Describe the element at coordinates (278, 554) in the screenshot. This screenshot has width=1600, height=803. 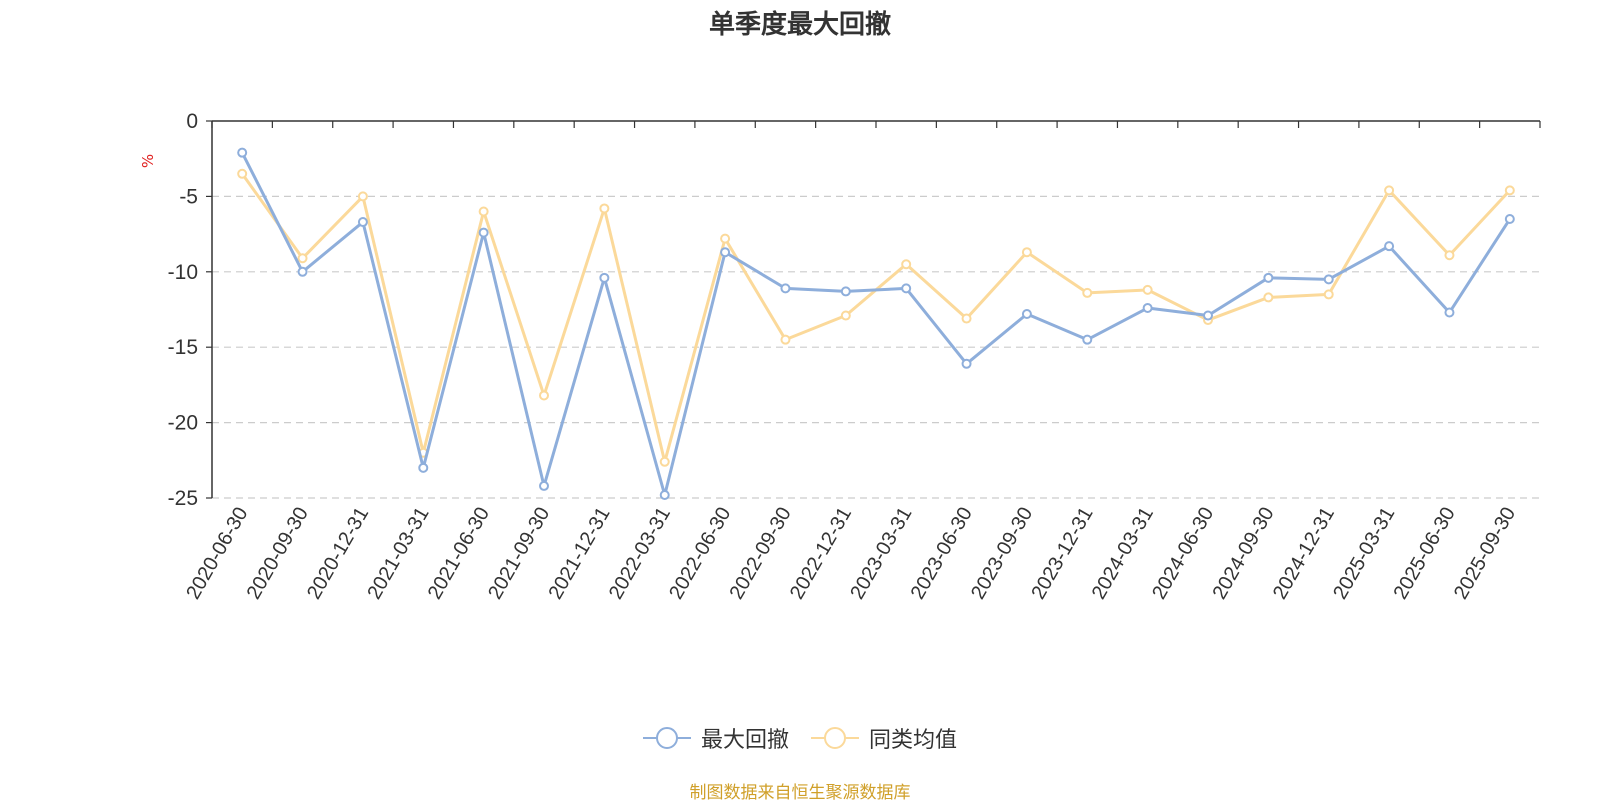
I see `x-tick-label: 2020-09-30` at that location.